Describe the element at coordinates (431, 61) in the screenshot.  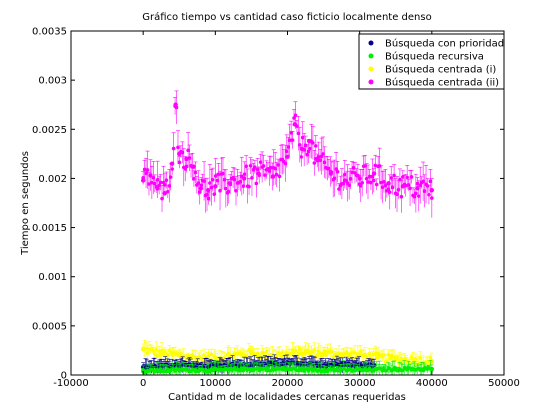
I see `legend-box` at that location.